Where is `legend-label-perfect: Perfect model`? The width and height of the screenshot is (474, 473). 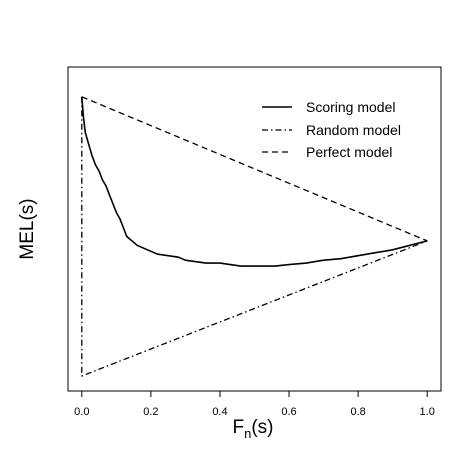
legend-label-perfect: Perfect model is located at coordinates (349, 152).